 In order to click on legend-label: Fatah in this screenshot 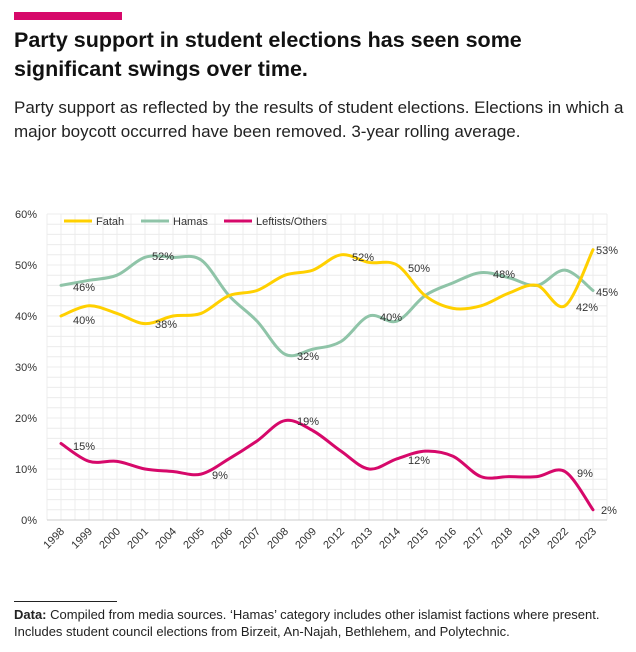, I will do `click(110, 222)`.